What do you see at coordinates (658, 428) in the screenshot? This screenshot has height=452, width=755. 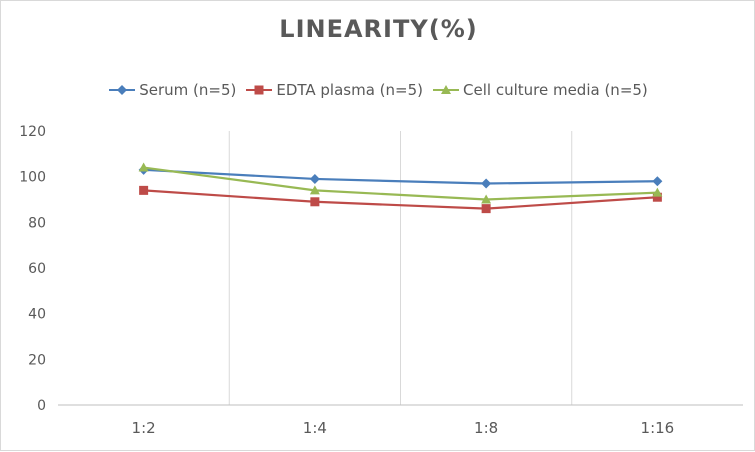 I see `x-tick-label: 1:16` at bounding box center [658, 428].